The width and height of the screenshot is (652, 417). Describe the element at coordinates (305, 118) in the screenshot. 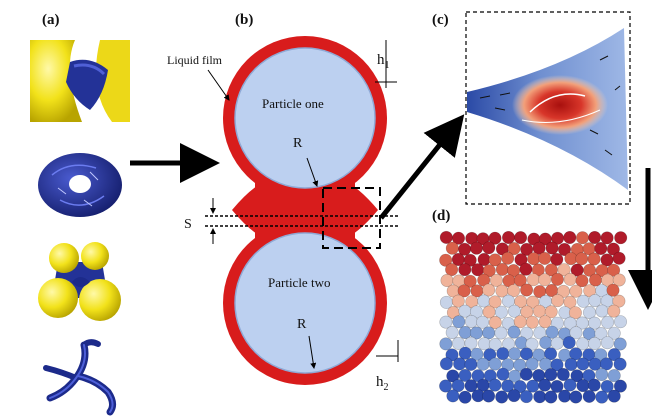

I see `particle-one` at that location.